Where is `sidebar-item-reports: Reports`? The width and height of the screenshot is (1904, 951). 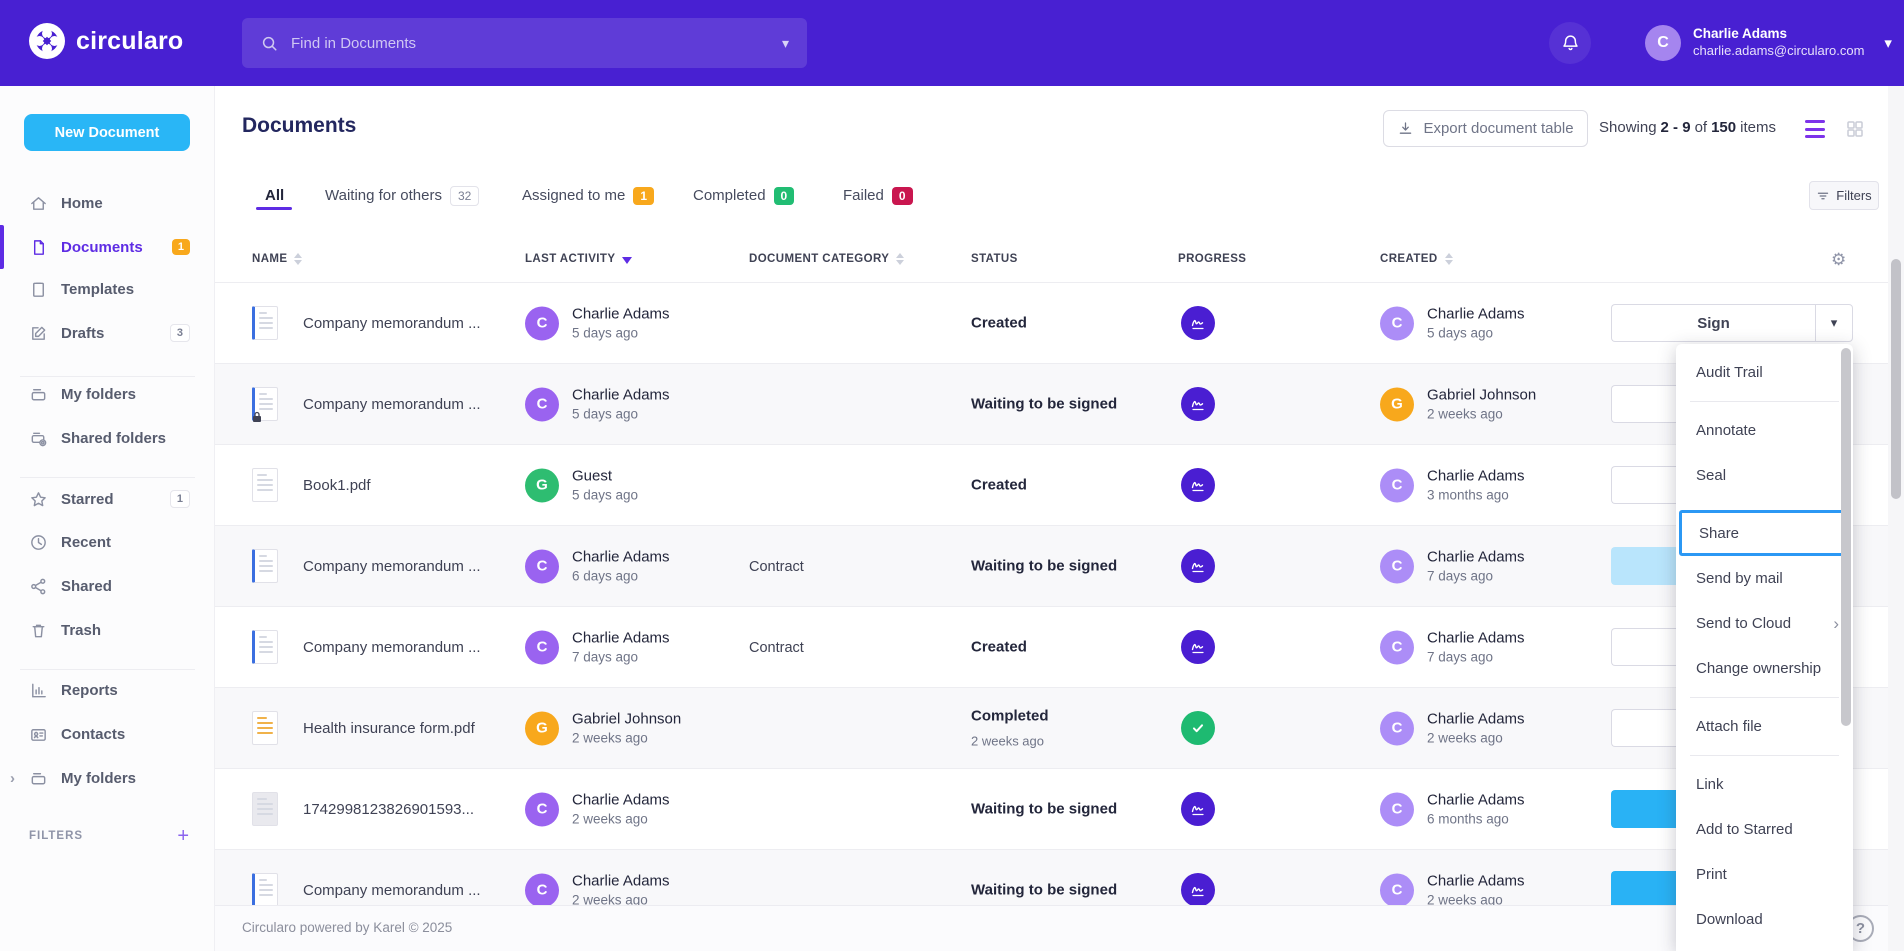 sidebar-item-reports: Reports is located at coordinates (107, 690).